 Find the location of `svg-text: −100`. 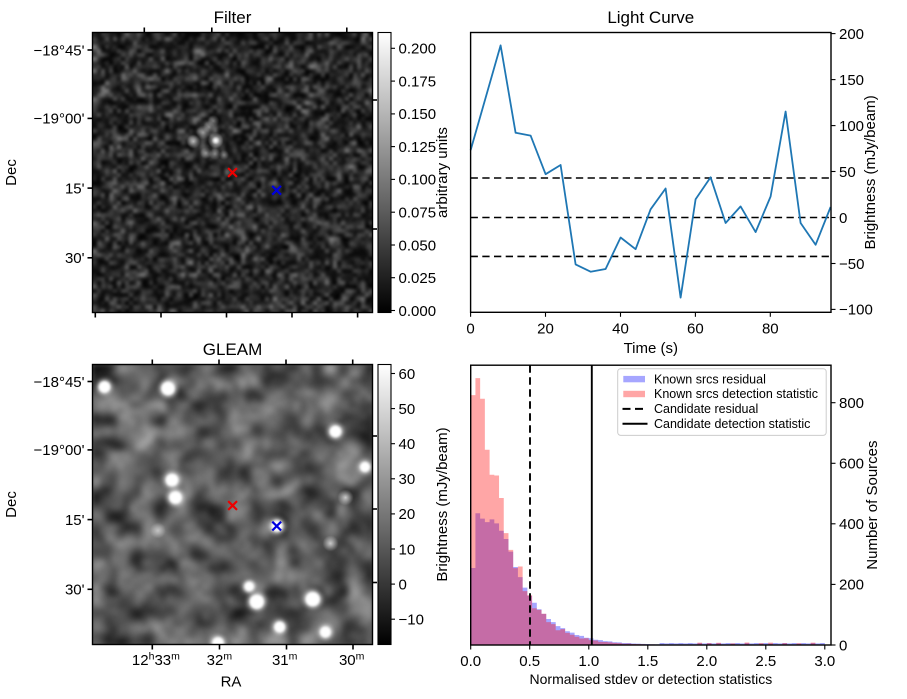

svg-text: −100 is located at coordinates (856, 310).